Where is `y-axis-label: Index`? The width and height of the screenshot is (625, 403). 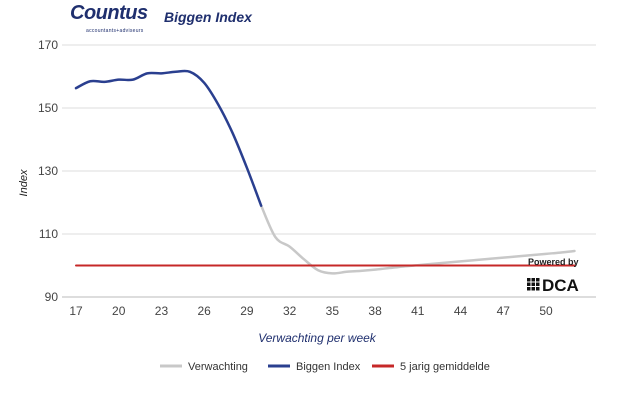
y-axis-label: Index is located at coordinates (24, 182).